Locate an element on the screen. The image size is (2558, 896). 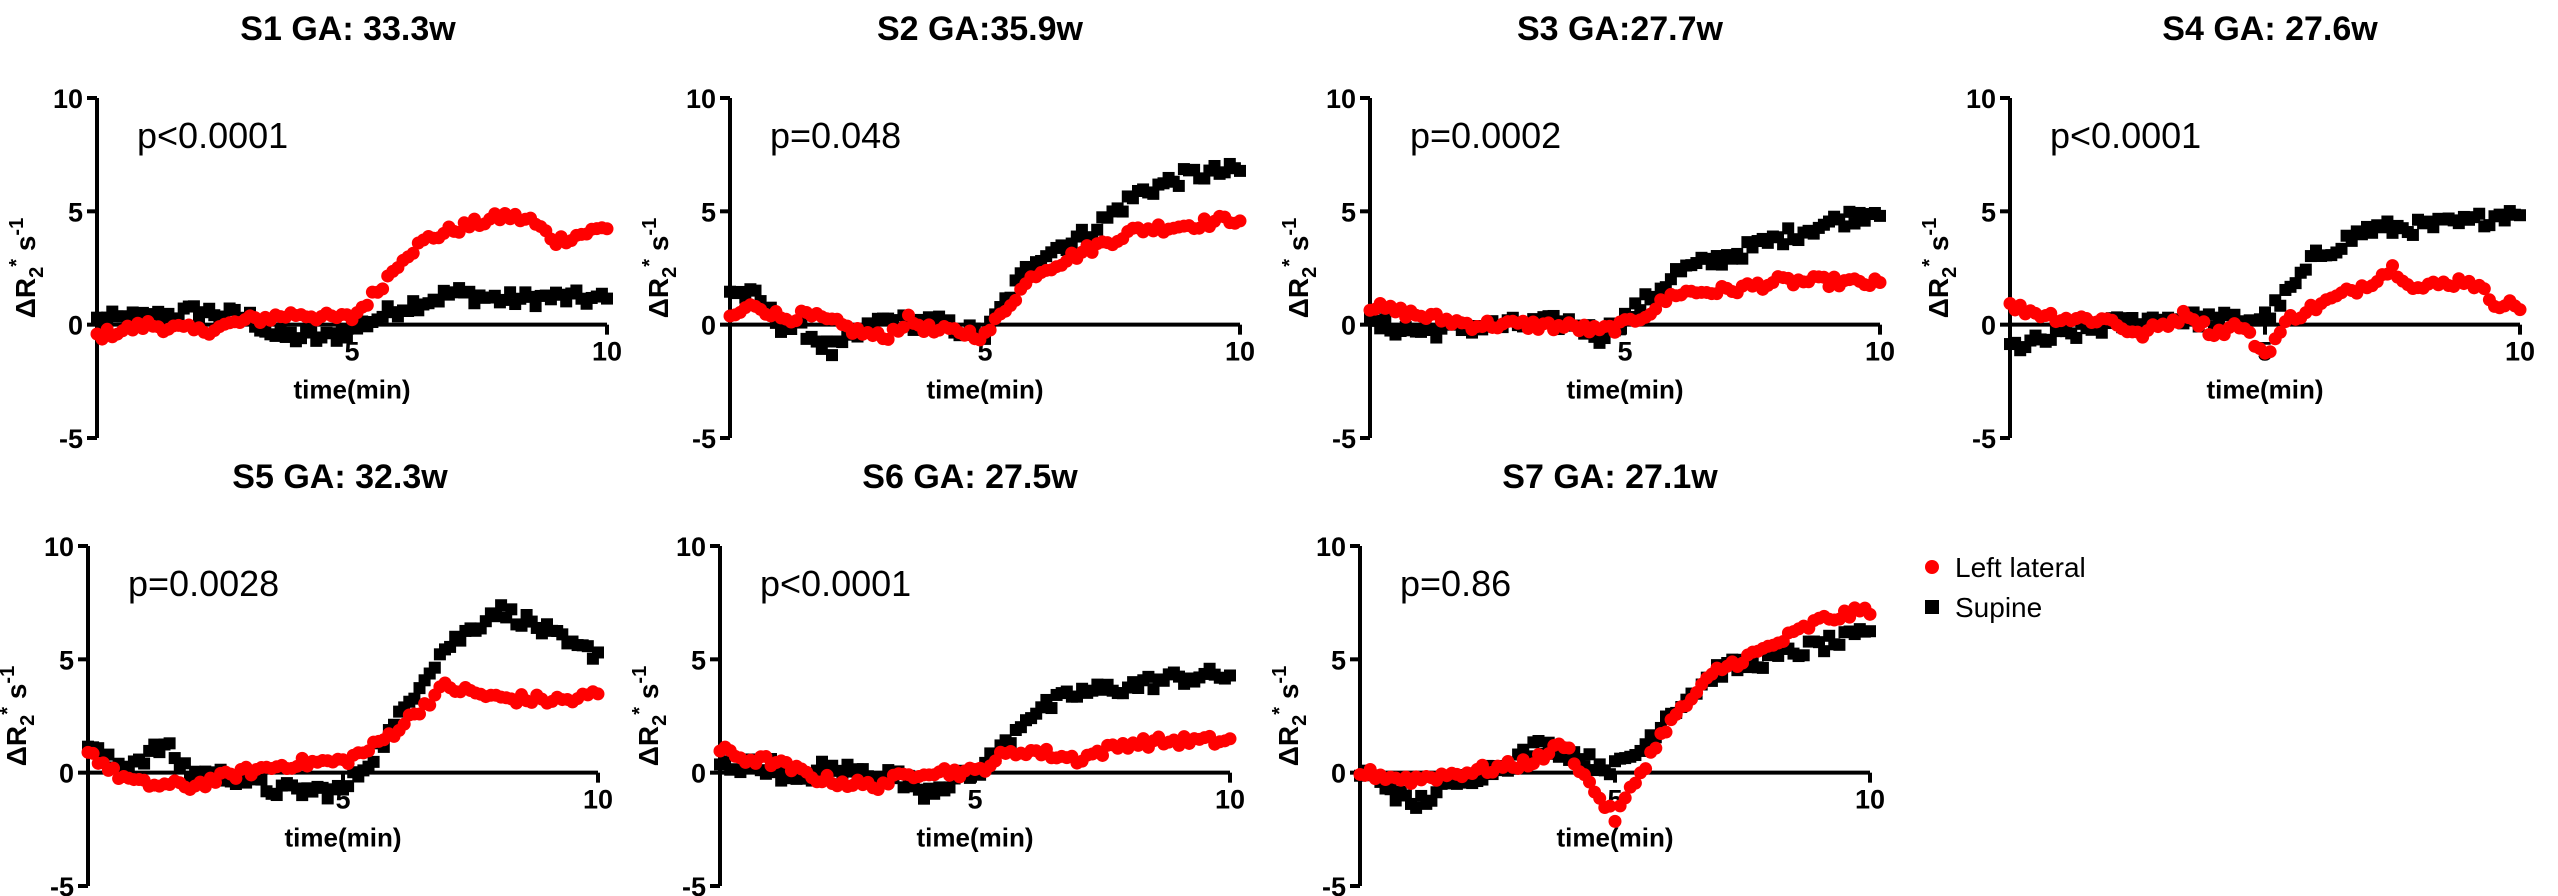
p-value-label: p=0.86 is located at coordinates (1455, 583).